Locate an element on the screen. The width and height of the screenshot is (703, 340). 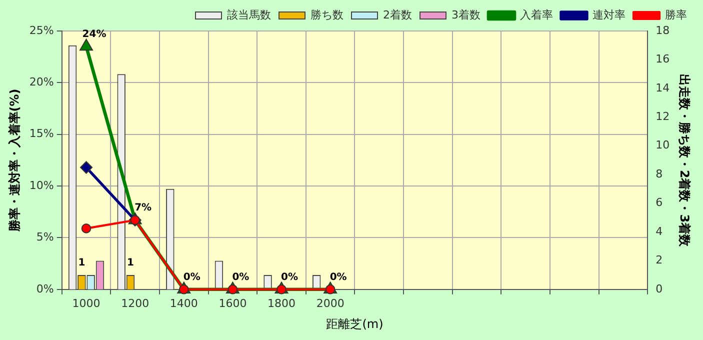
y-tick-label: 25% is located at coordinates (41, 30).